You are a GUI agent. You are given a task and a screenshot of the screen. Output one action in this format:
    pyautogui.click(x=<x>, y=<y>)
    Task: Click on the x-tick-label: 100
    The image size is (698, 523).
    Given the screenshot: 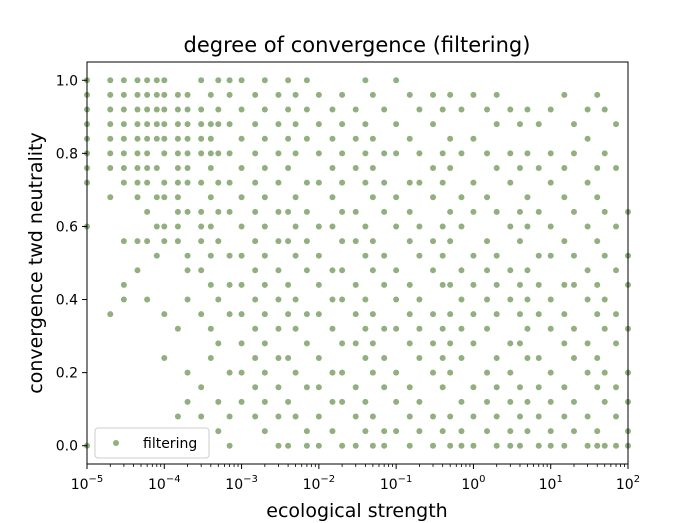 What is the action you would take?
    pyautogui.click(x=473, y=483)
    